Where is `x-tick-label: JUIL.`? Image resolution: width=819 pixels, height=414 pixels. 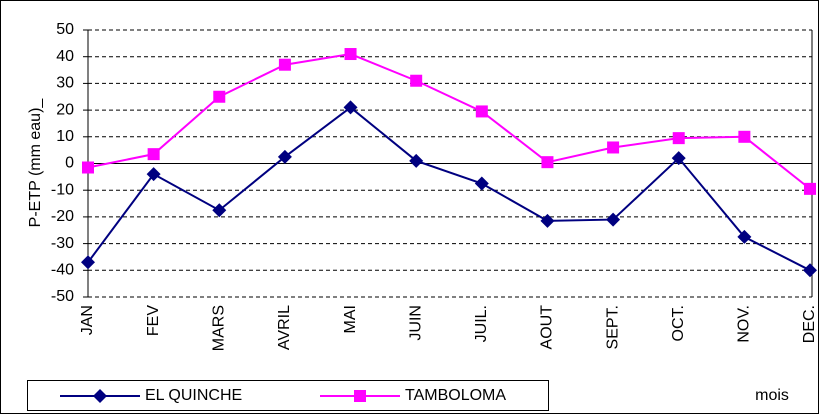 x-tick-label: JUIL. is located at coordinates (481, 323).